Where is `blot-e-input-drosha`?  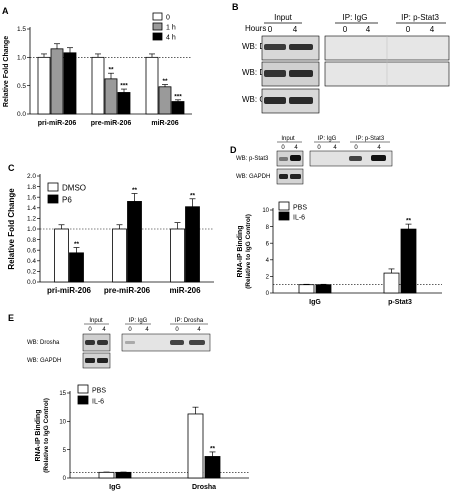
blot-e-input-drosha is located at coordinates (96, 342).